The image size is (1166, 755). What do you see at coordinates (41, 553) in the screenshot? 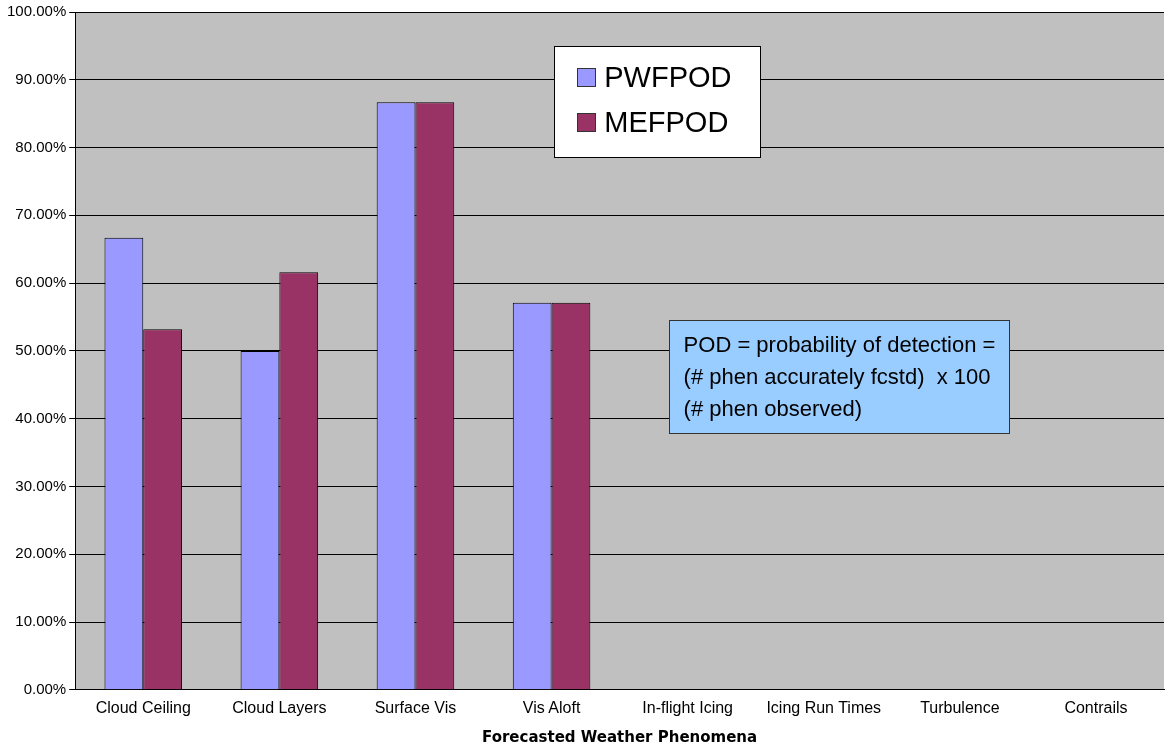
I see `y-tick-label: 20.00%` at bounding box center [41, 553].